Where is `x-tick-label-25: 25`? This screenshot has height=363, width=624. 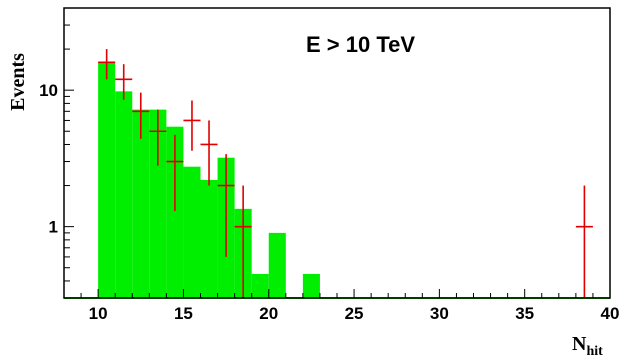 x-tick-label-25: 25 is located at coordinates (354, 313).